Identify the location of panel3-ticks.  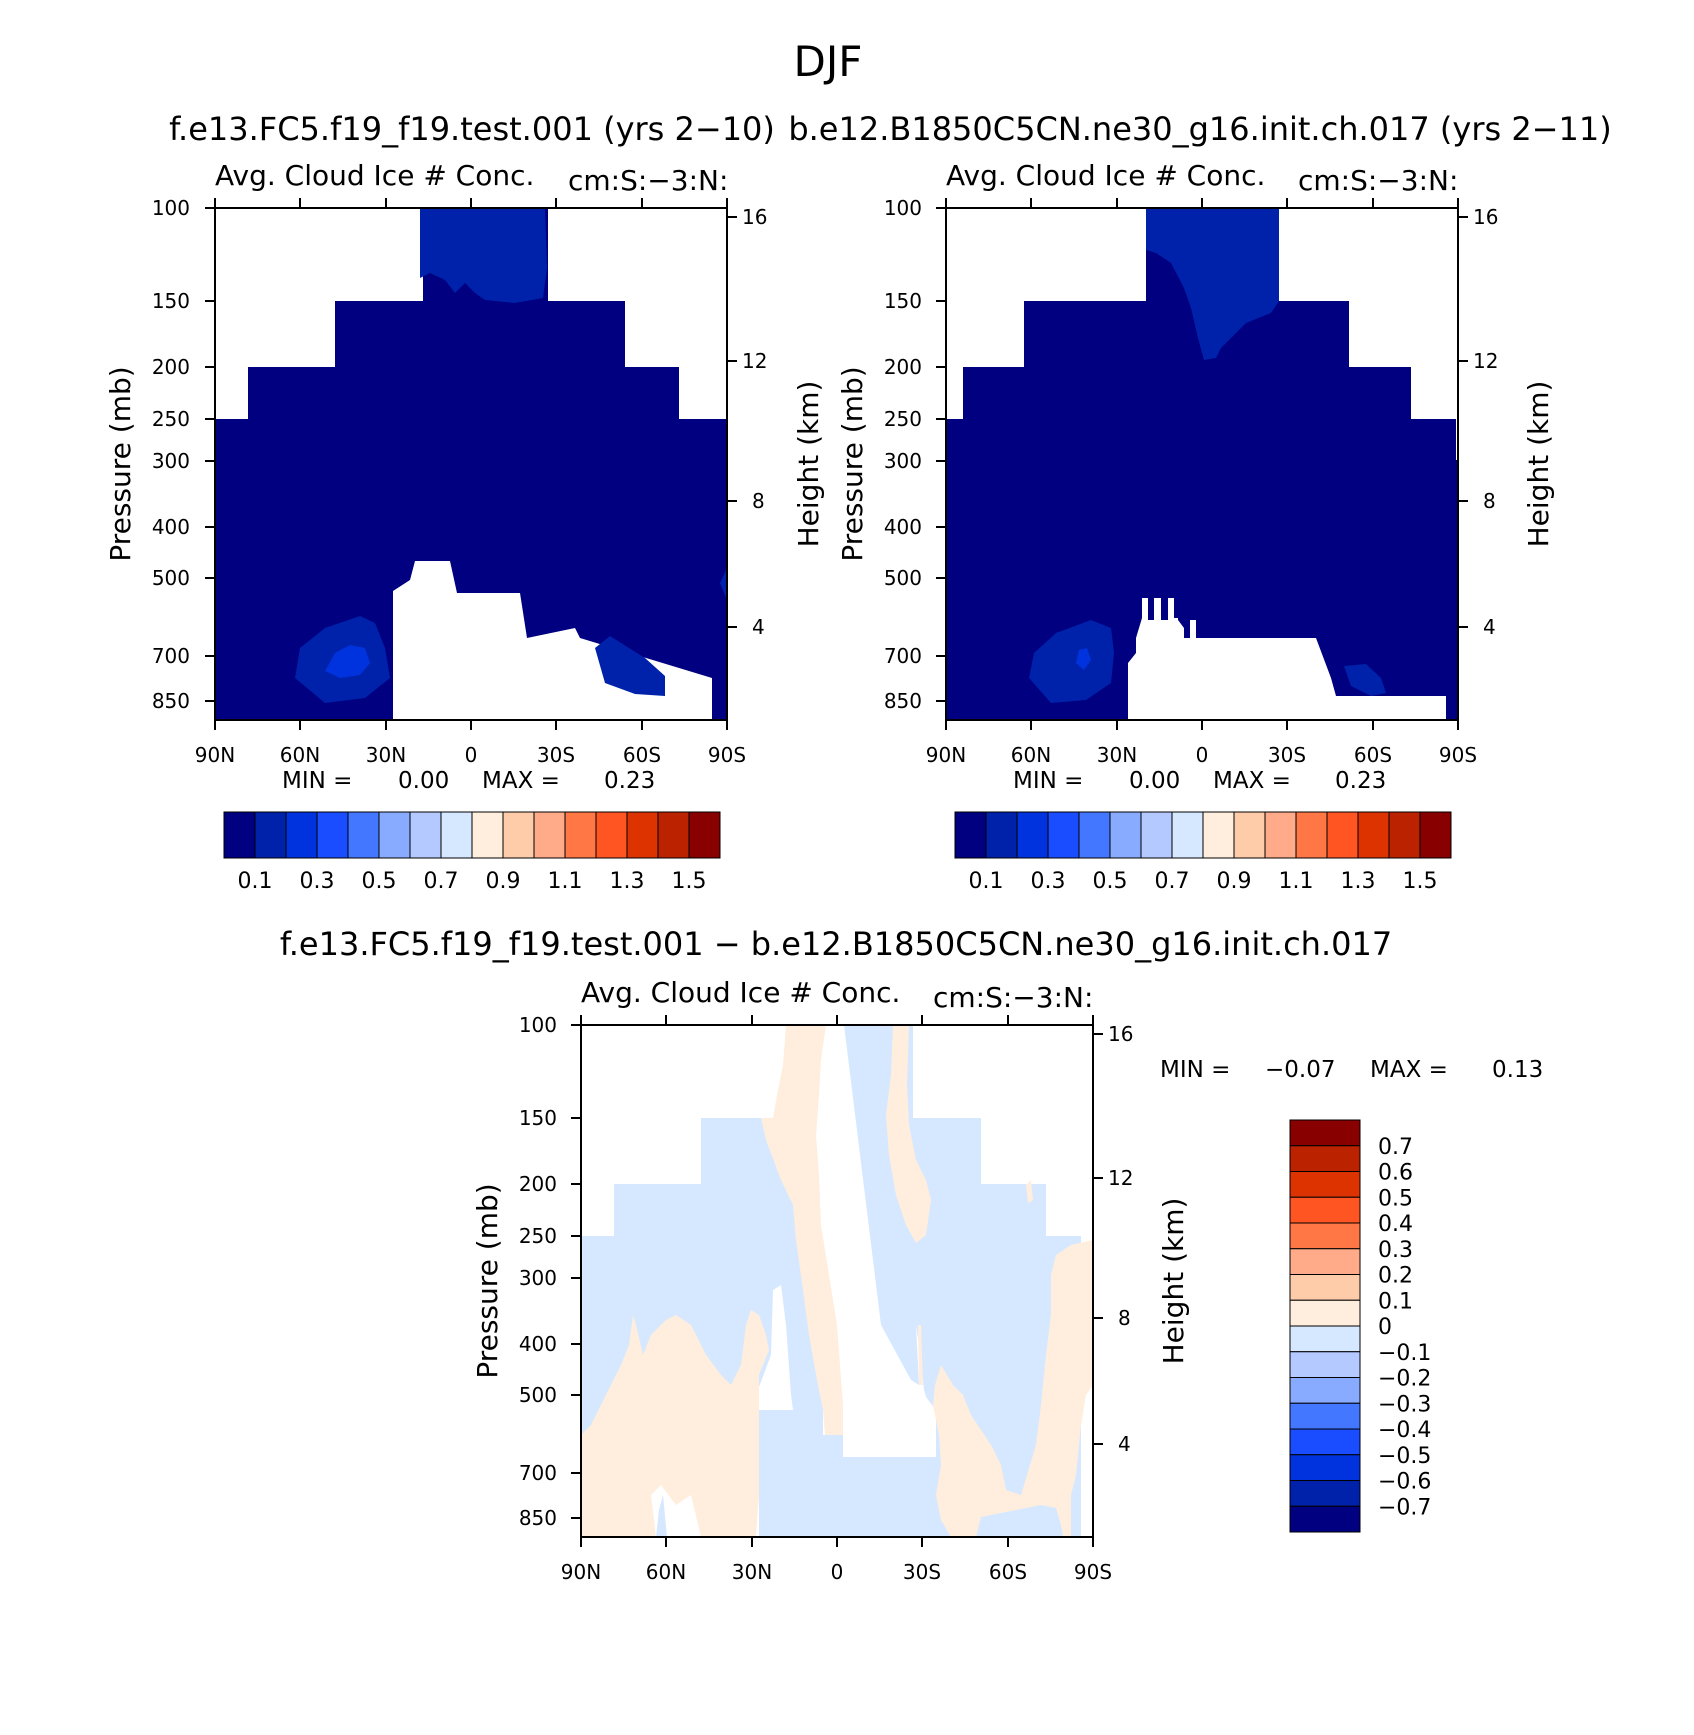
(837, 1281).